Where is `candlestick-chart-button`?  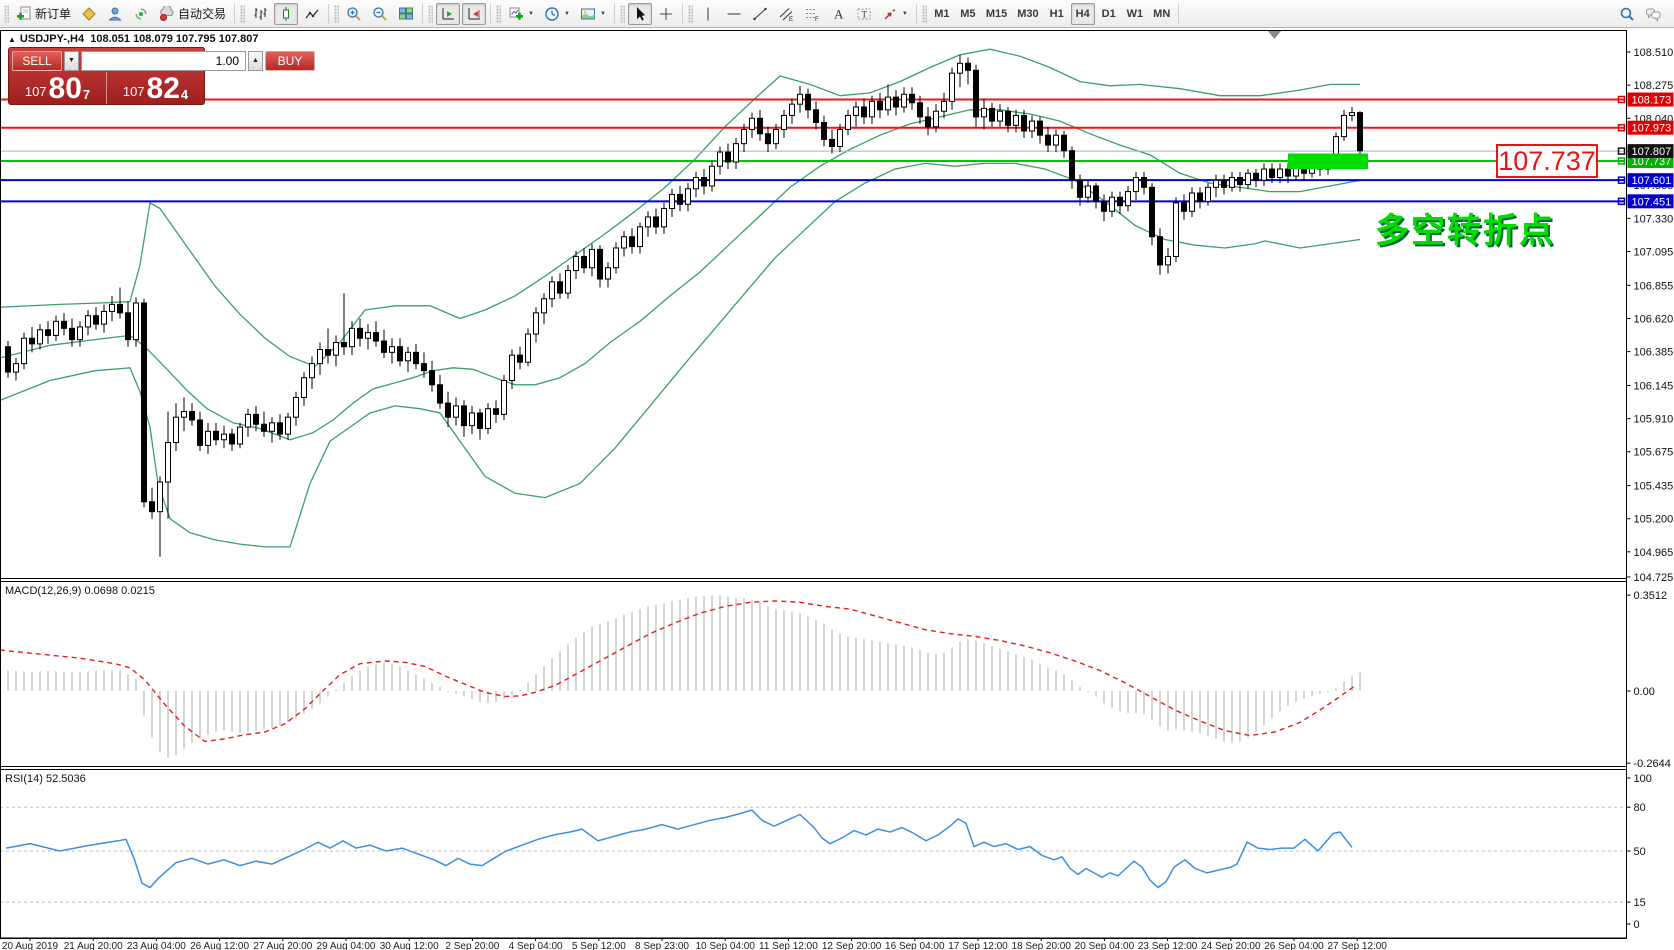
candlestick-chart-button is located at coordinates (286, 13).